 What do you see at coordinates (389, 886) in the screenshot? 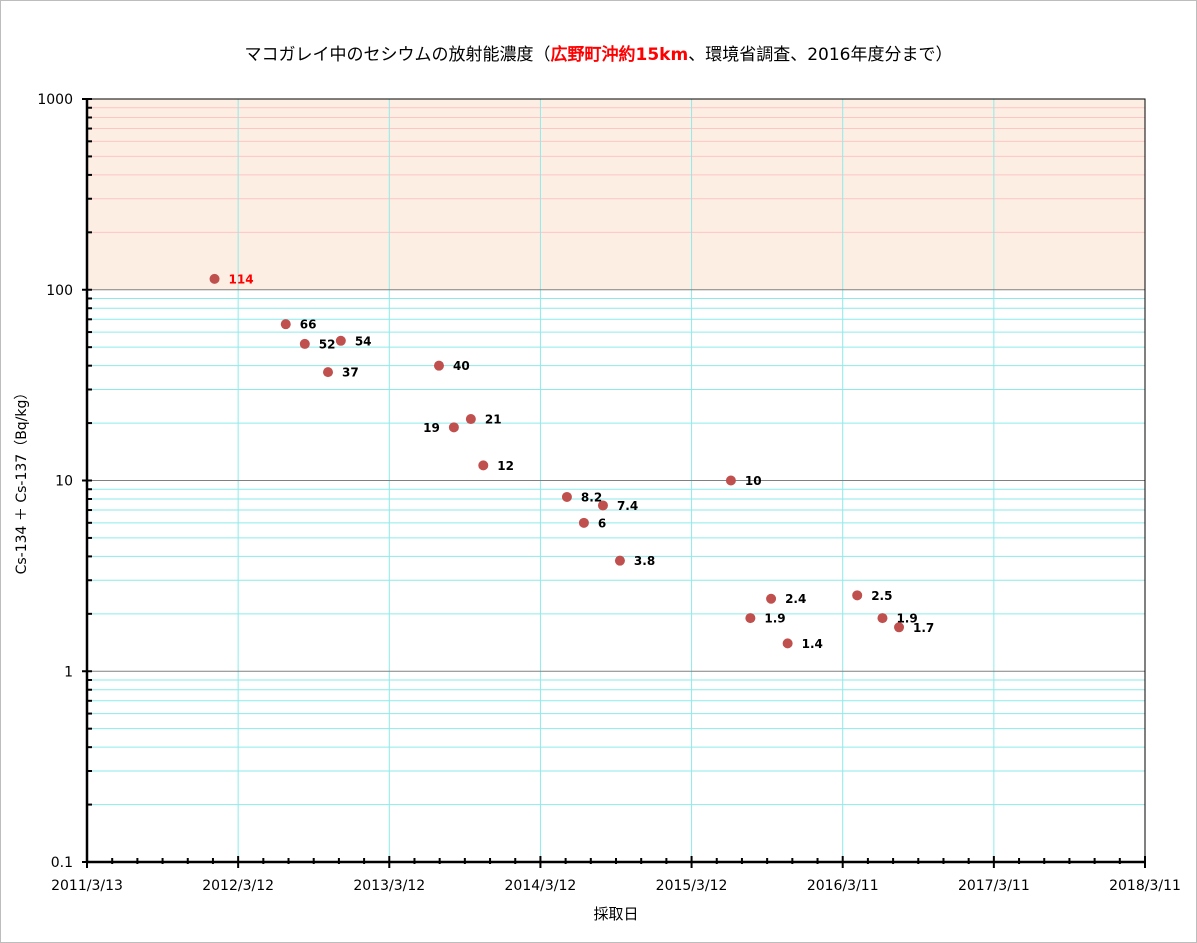
I see `x-tick-label: 2013/3/12` at bounding box center [389, 886].